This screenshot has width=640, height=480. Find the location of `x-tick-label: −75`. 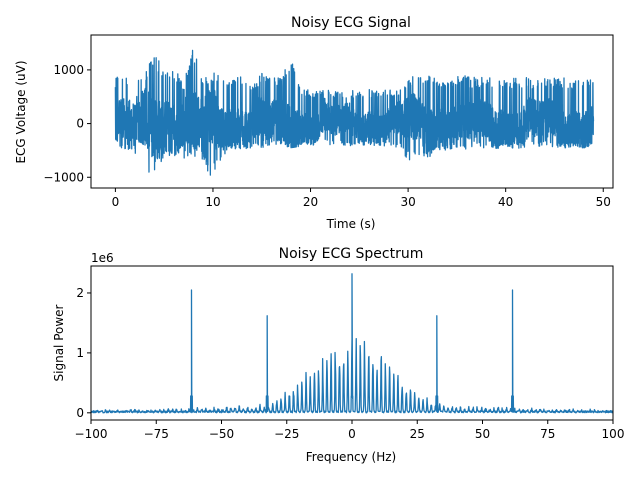

x-tick-label: −75 is located at coordinates (156, 434).